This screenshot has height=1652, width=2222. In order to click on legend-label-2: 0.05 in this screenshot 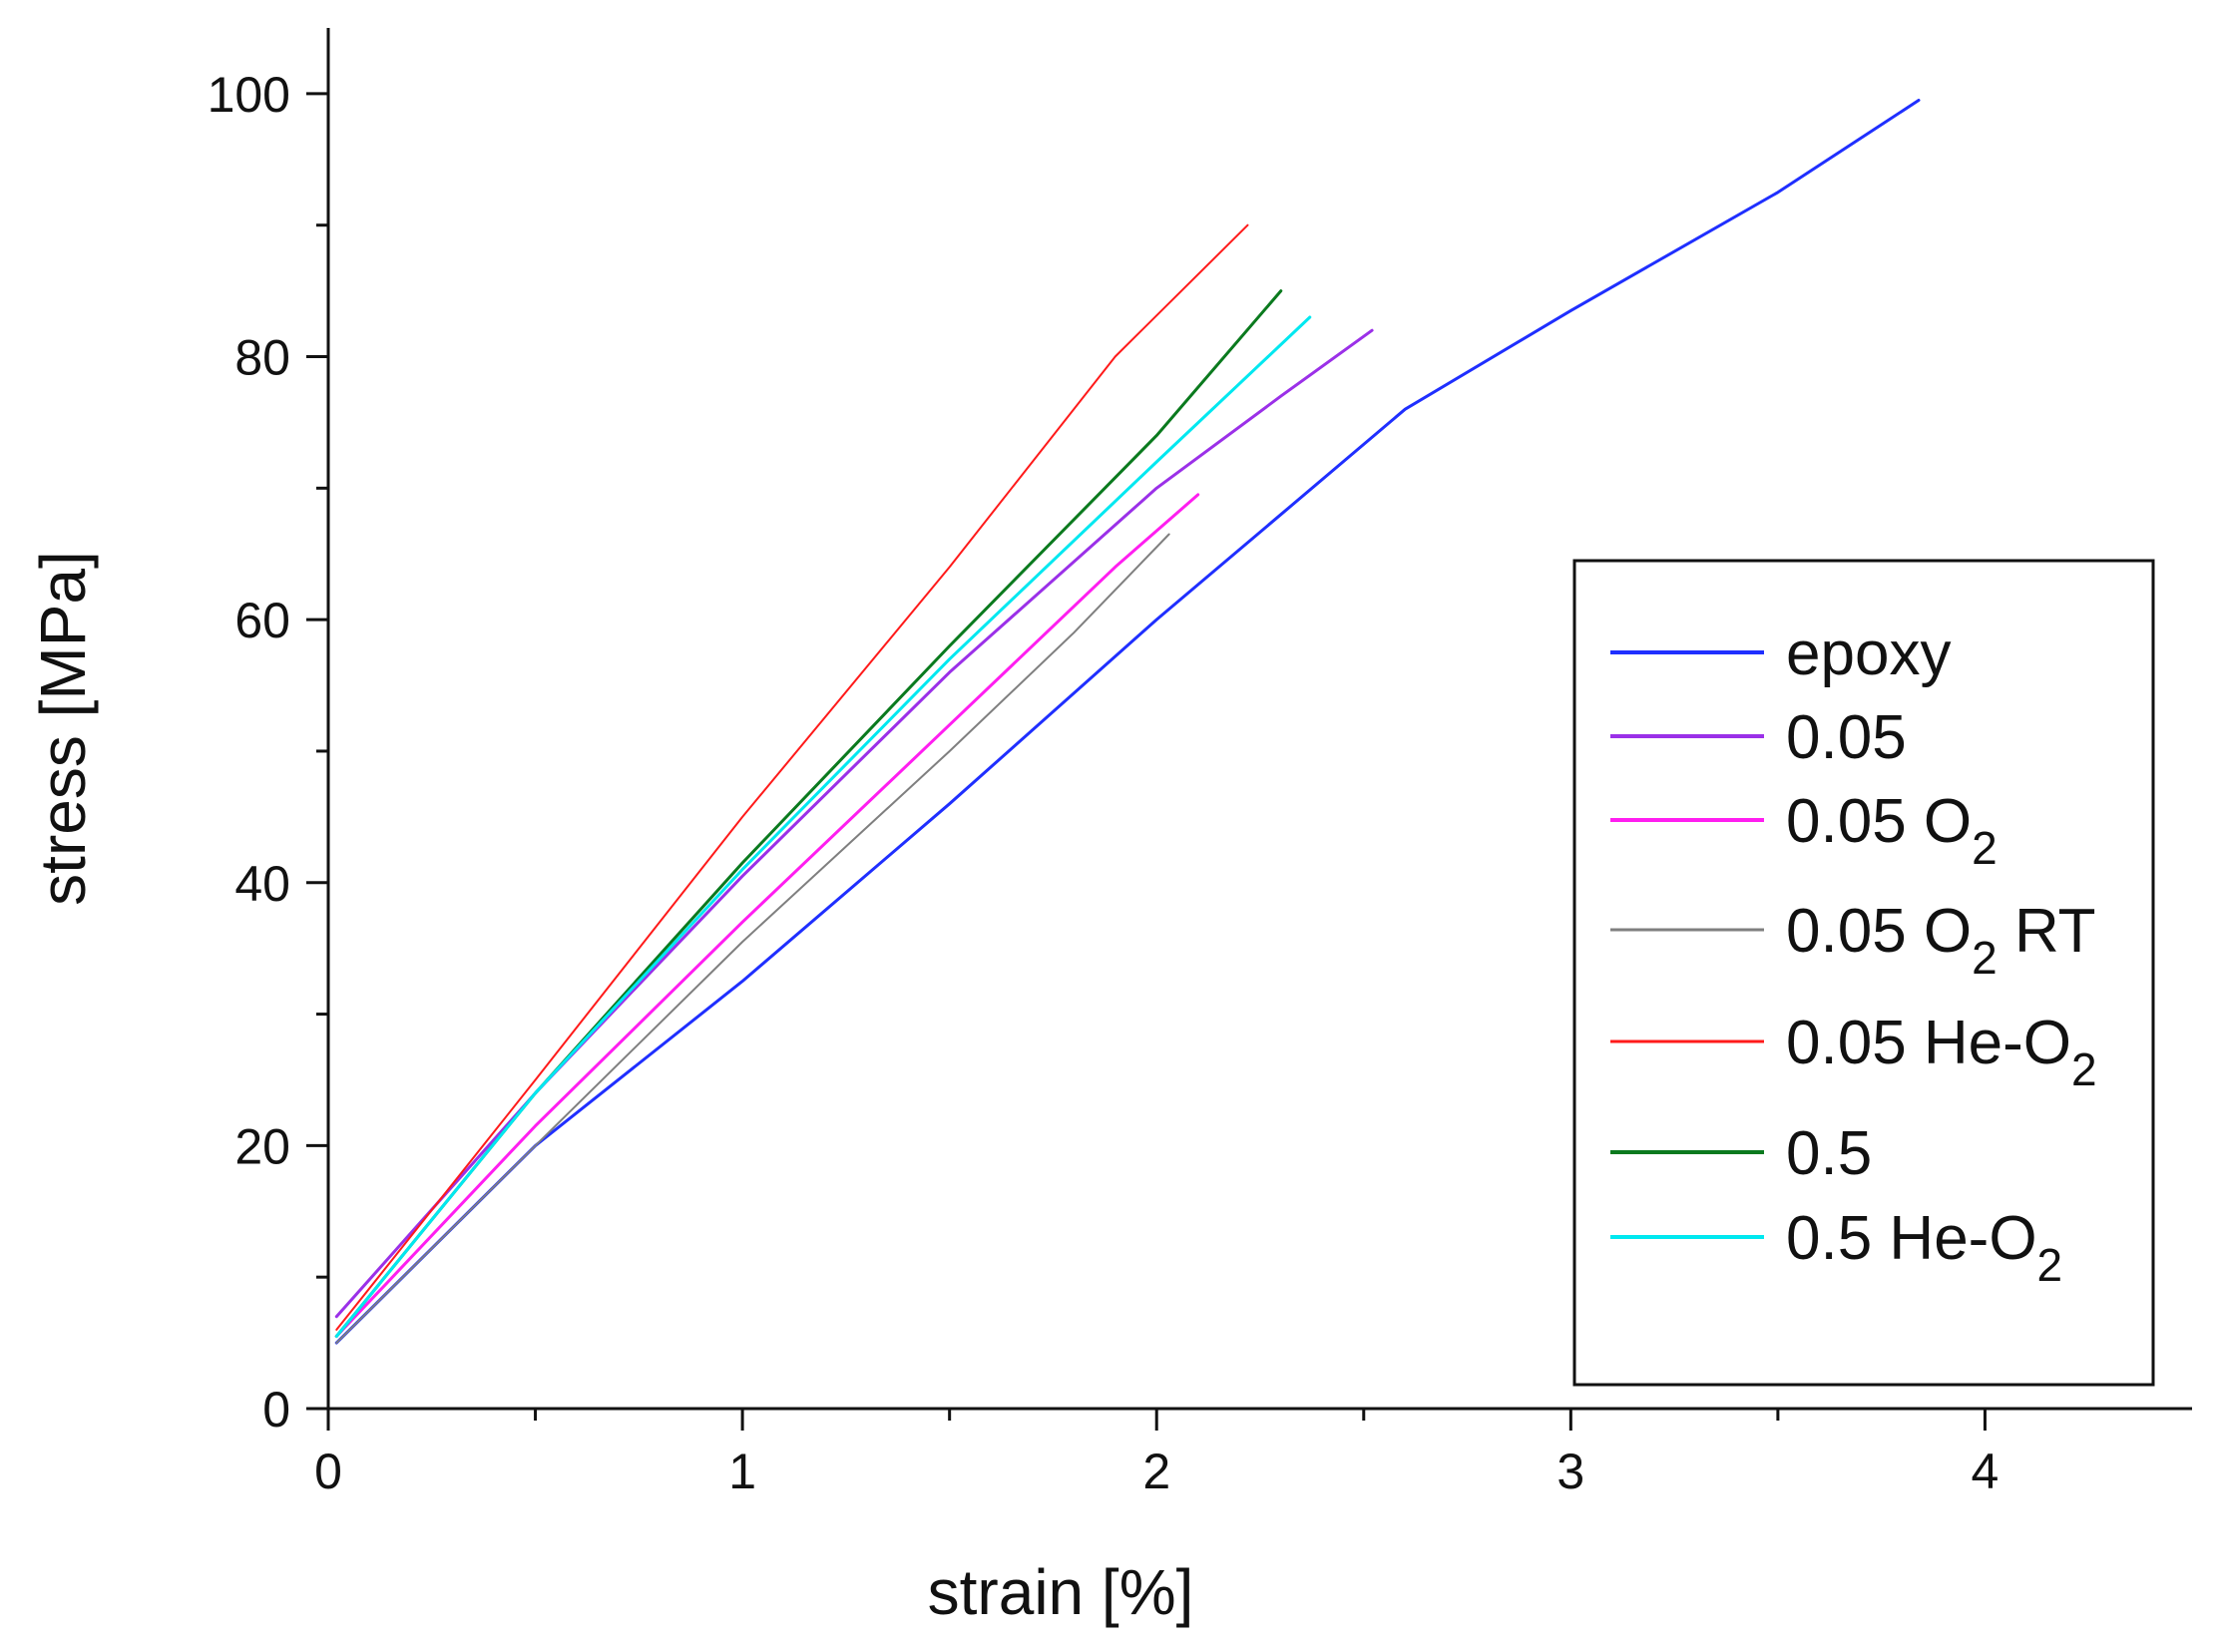, I will do `click(1846, 737)`.